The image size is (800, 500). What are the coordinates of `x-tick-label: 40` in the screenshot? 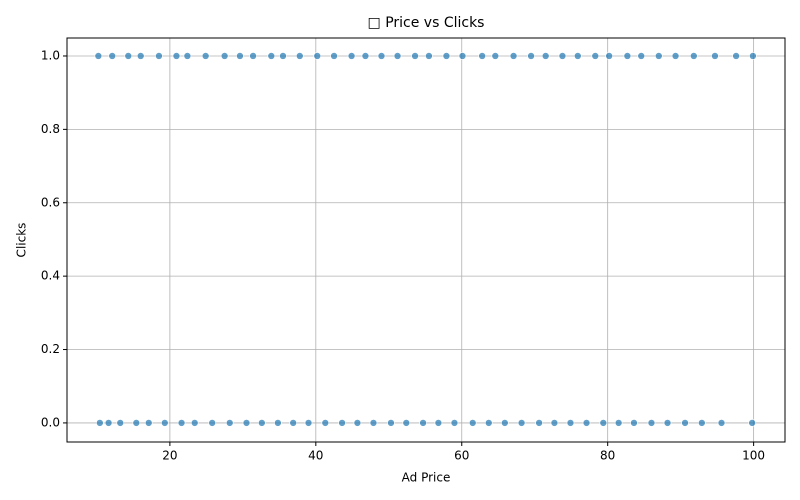 It's located at (315, 456).